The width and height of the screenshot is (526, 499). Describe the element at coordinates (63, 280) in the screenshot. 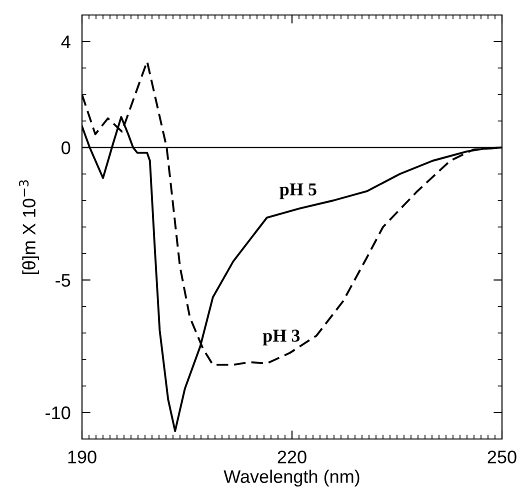

I see `y-tick-label: -5` at that location.